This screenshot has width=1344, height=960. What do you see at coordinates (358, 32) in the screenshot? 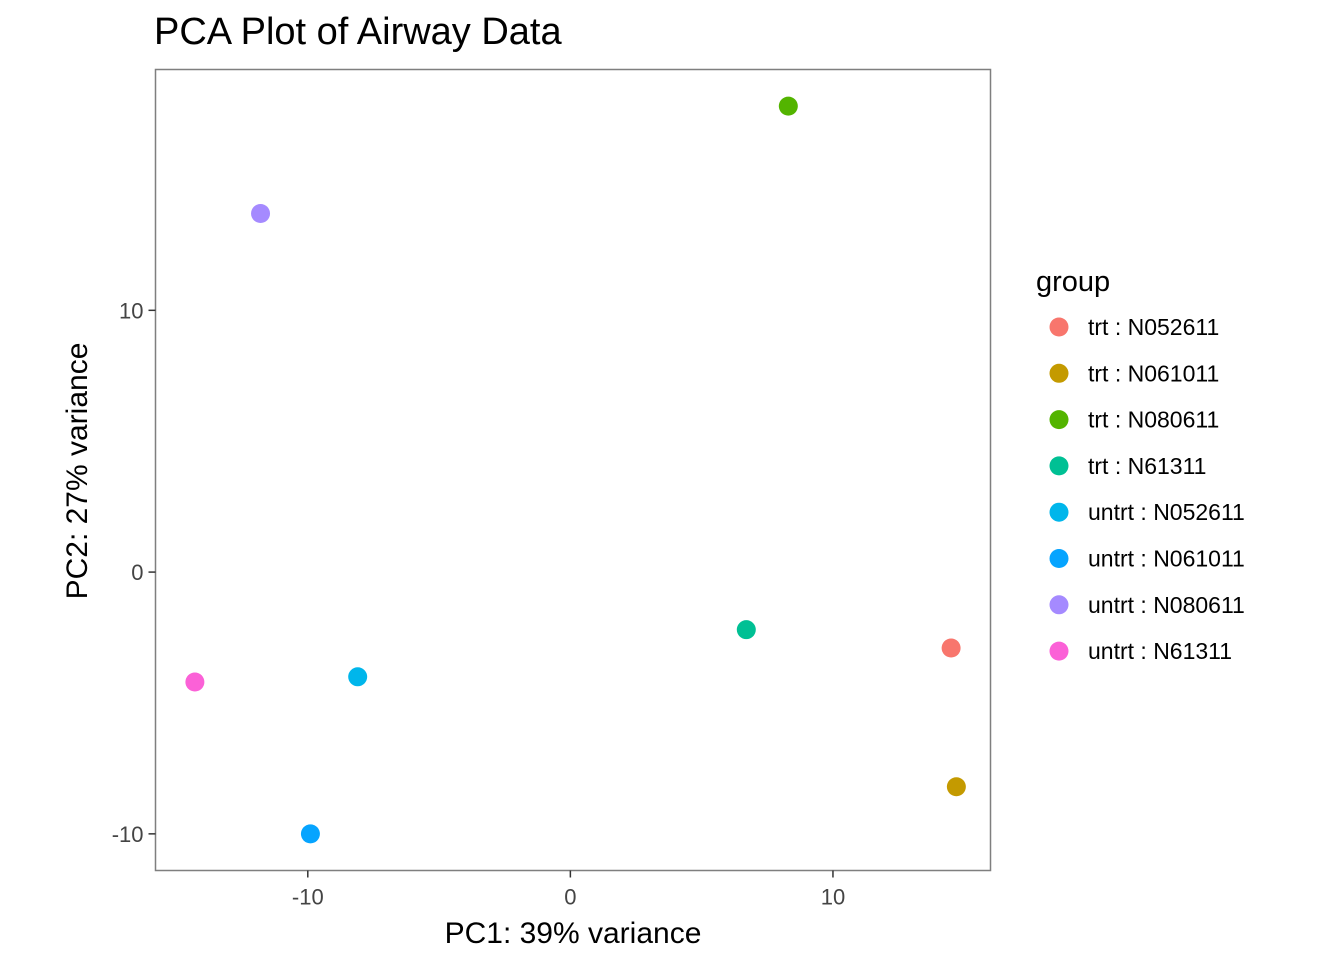
I see `chart-title: PCA Plot of Airway Data` at bounding box center [358, 32].